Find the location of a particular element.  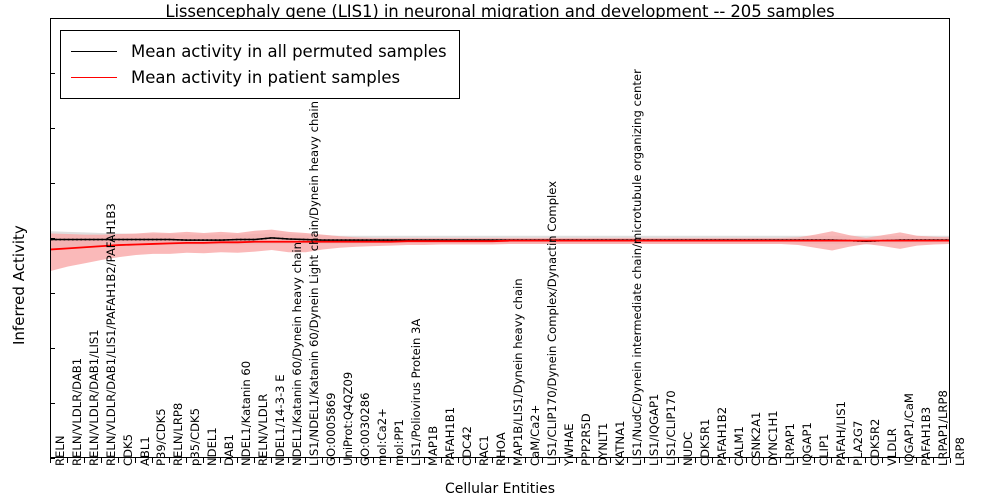

plot-svg is located at coordinates (500, 250).